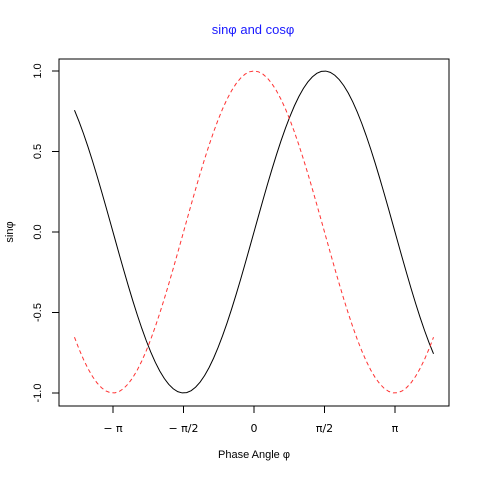  I want to click on y-axis-label: sinφ, so click(10, 231).